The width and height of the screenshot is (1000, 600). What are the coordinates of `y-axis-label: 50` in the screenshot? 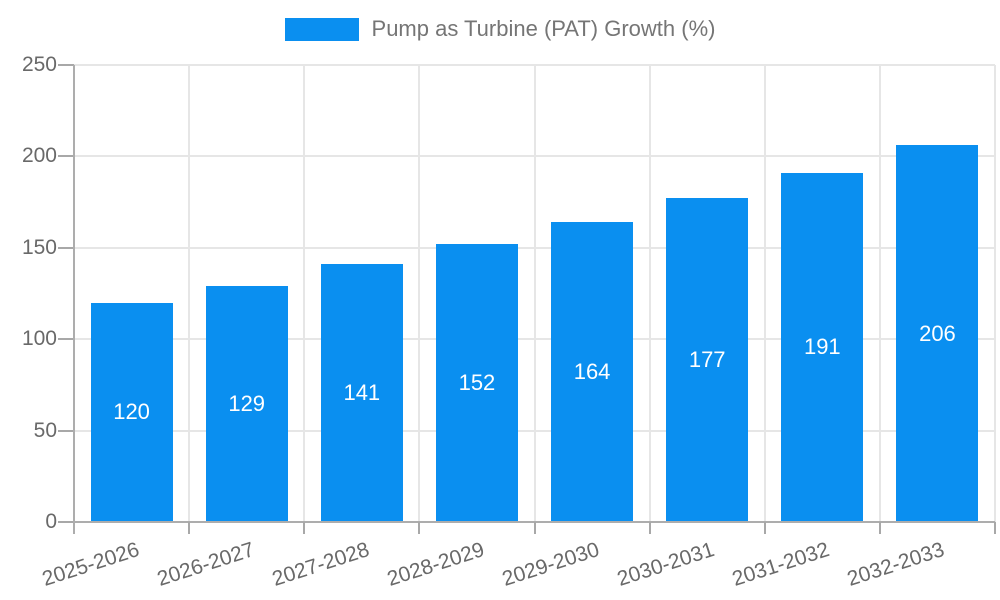 It's located at (45, 430).